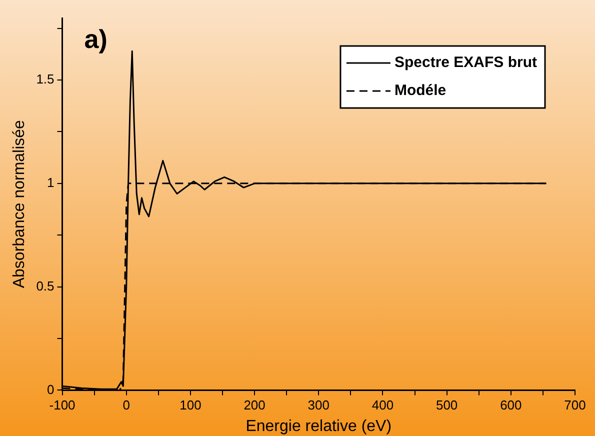 The width and height of the screenshot is (595, 436). What do you see at coordinates (126, 405) in the screenshot?
I see `x-tick-label: 0` at bounding box center [126, 405].